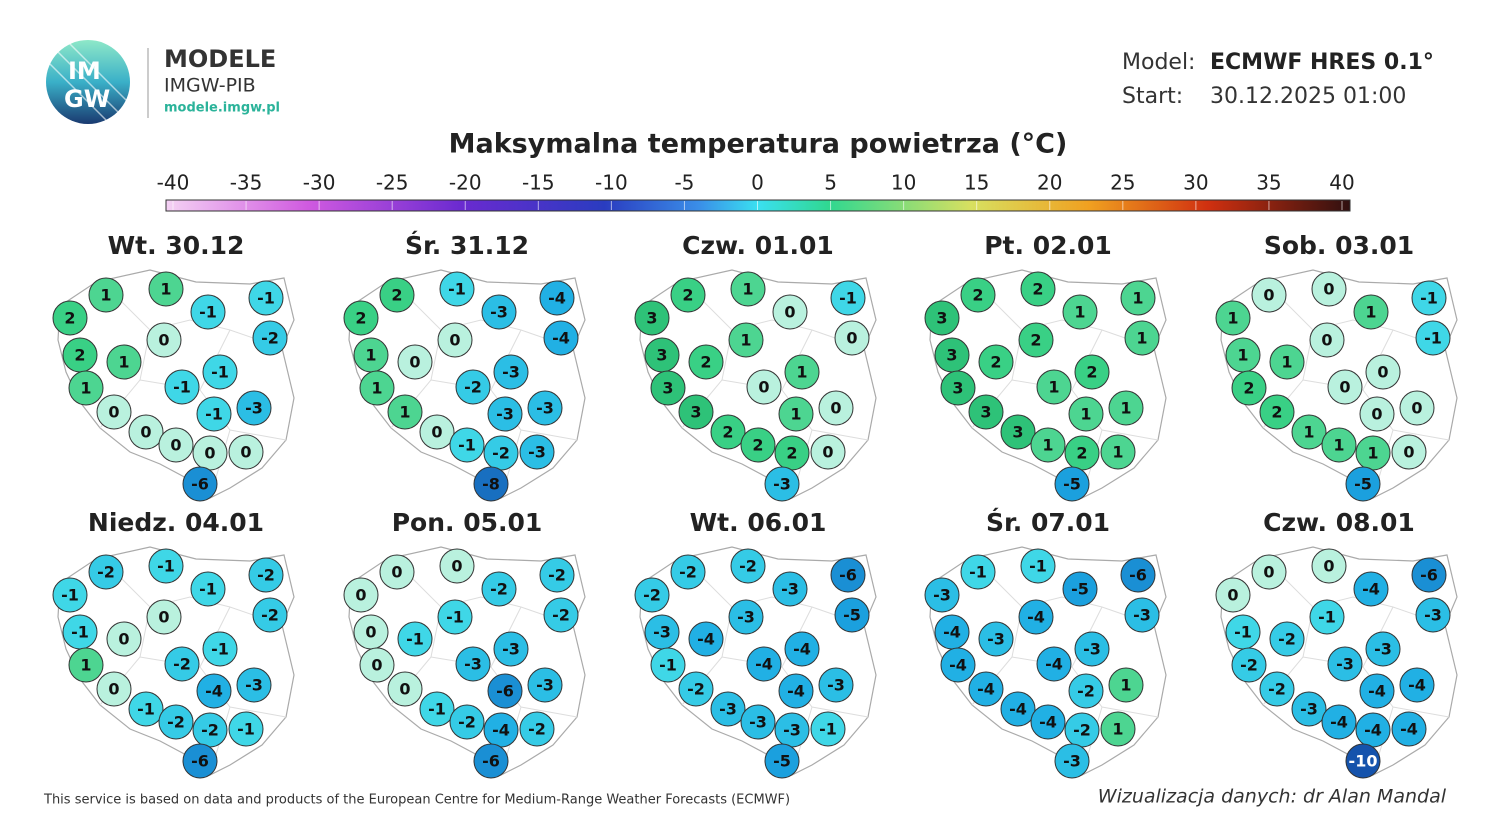  I want to click on temperature-label: -5, so click(1363, 484).